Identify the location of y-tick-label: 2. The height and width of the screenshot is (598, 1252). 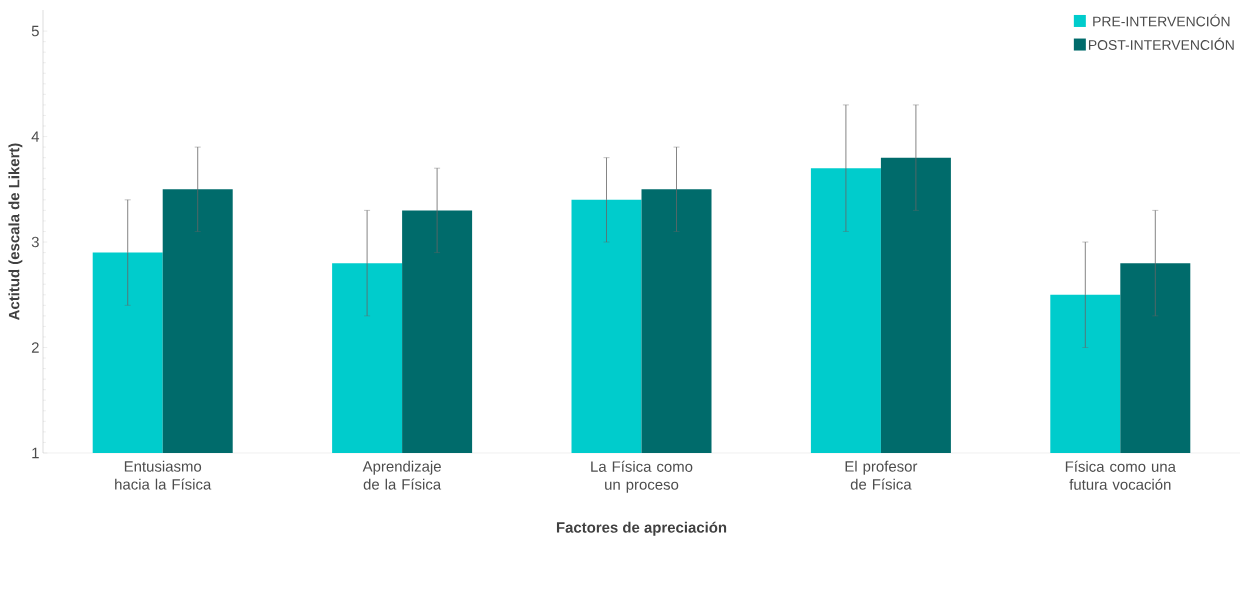
(35, 347).